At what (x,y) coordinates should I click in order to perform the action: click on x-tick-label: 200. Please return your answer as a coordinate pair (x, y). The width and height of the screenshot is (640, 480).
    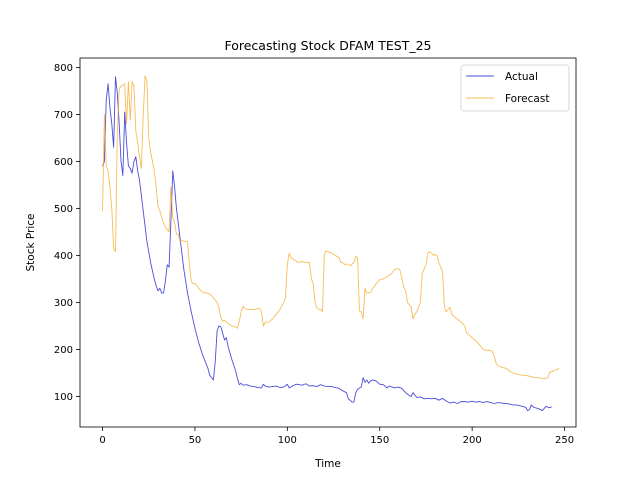
    Looking at the image, I should click on (472, 440).